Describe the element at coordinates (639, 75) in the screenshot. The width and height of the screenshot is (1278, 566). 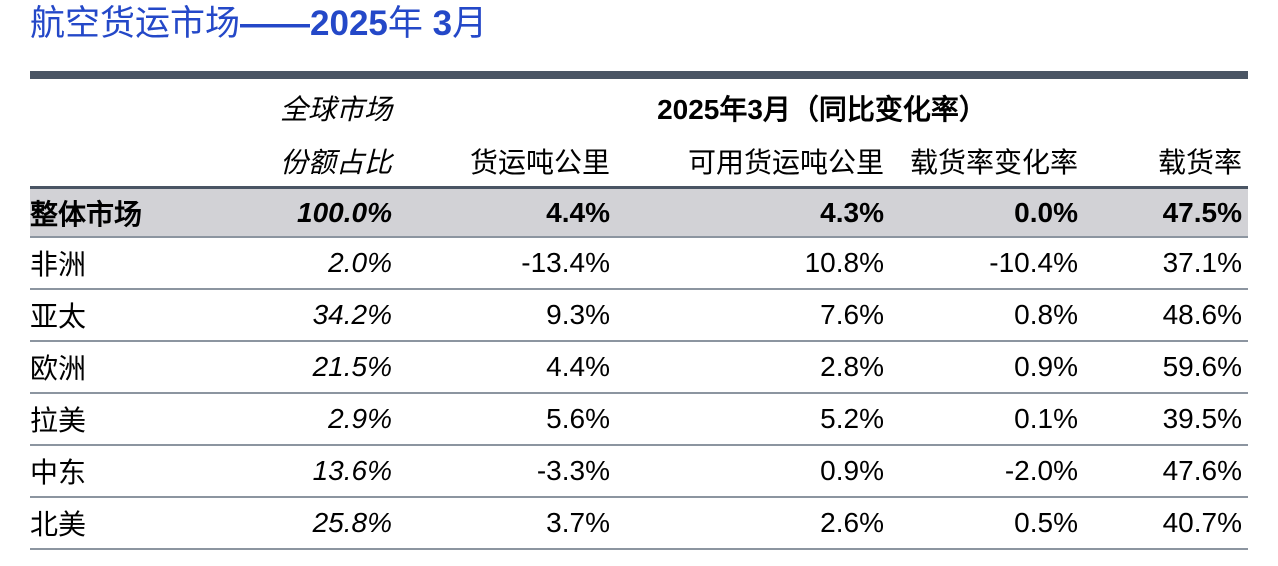
I see `table-top-rule` at that location.